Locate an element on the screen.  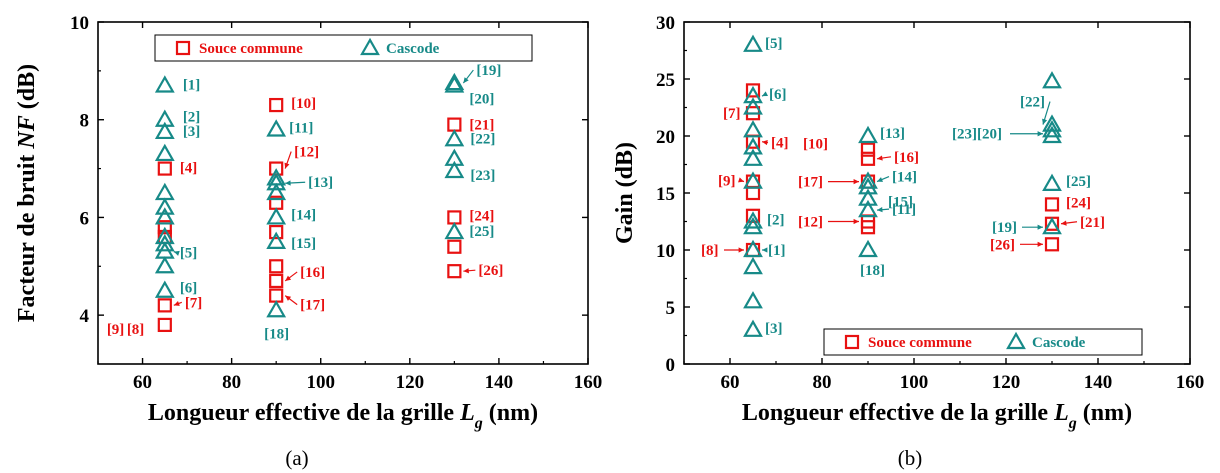
legend-entry-souce-commune: Souce commune is located at coordinates (920, 343).